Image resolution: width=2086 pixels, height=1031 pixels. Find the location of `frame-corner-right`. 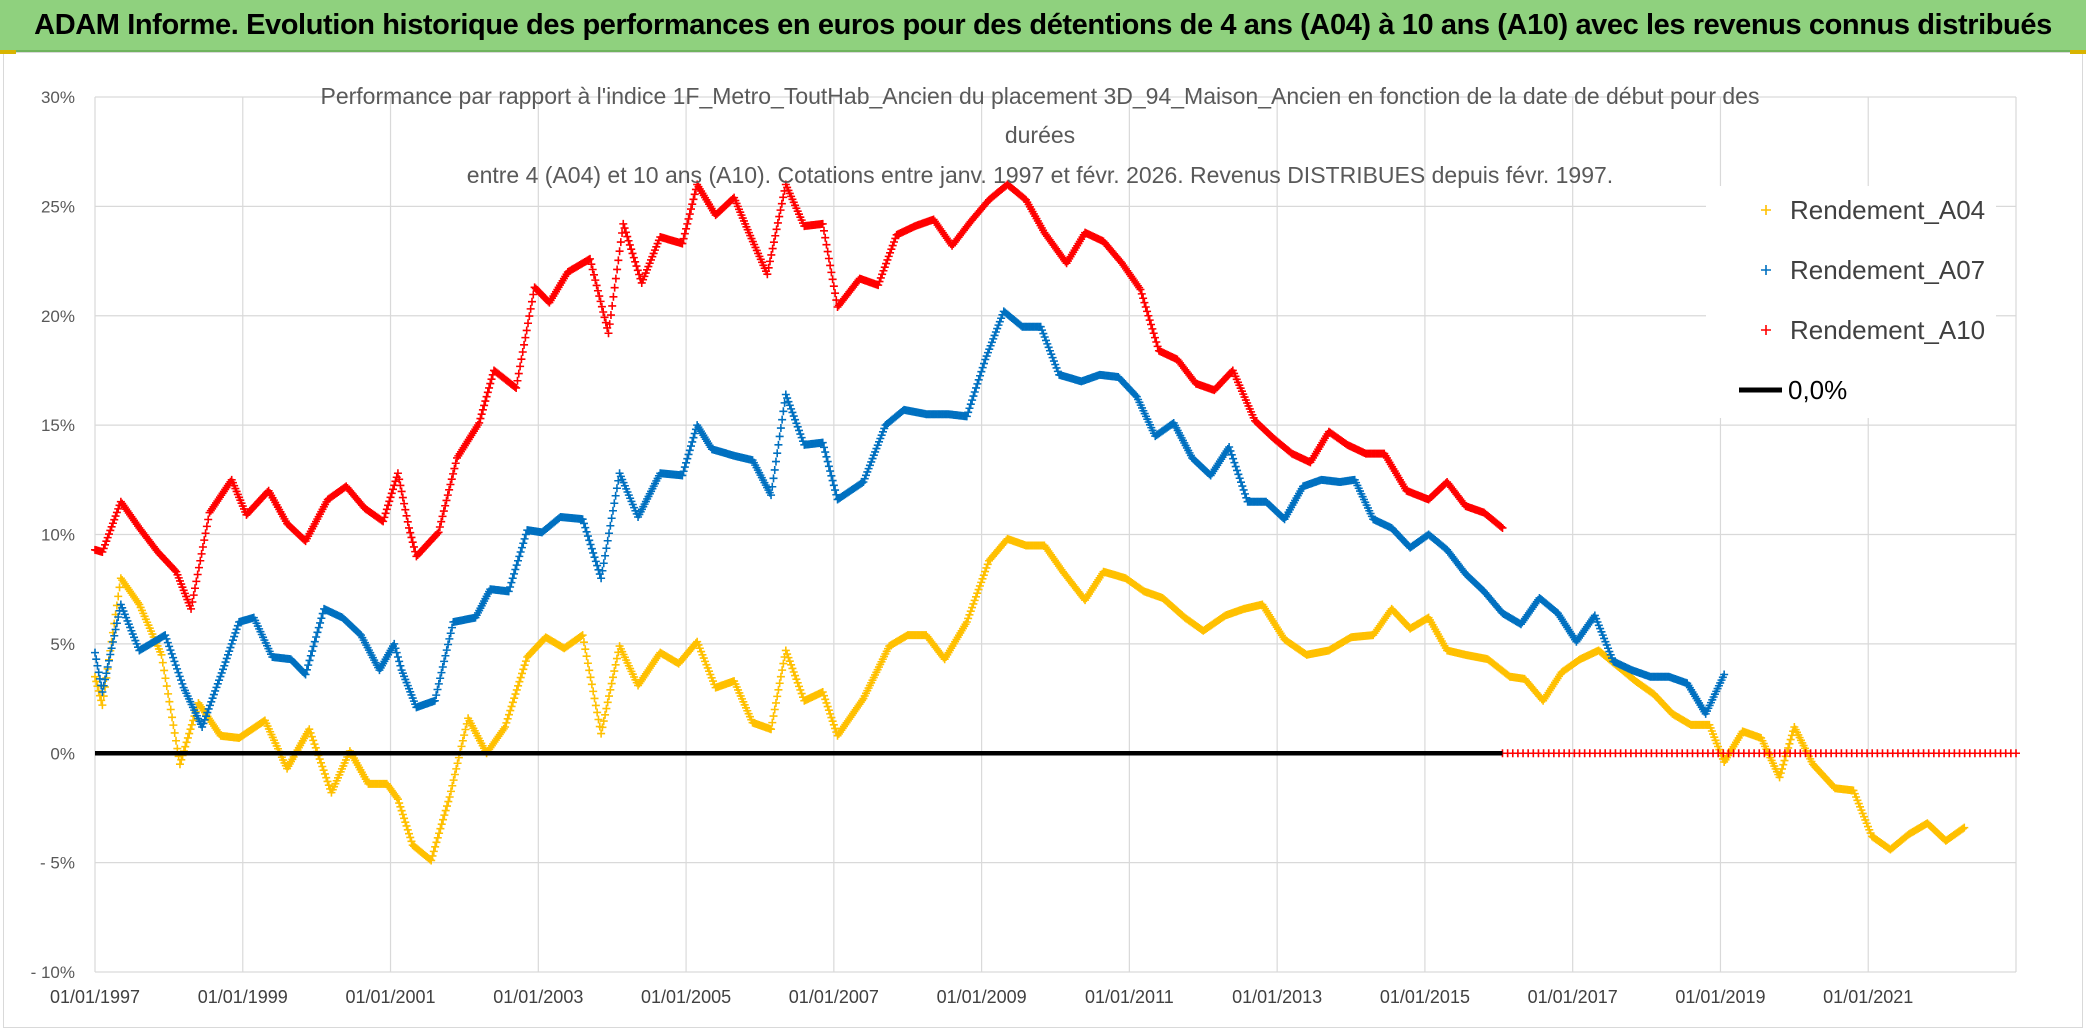

frame-corner-right is located at coordinates (2078, 52).